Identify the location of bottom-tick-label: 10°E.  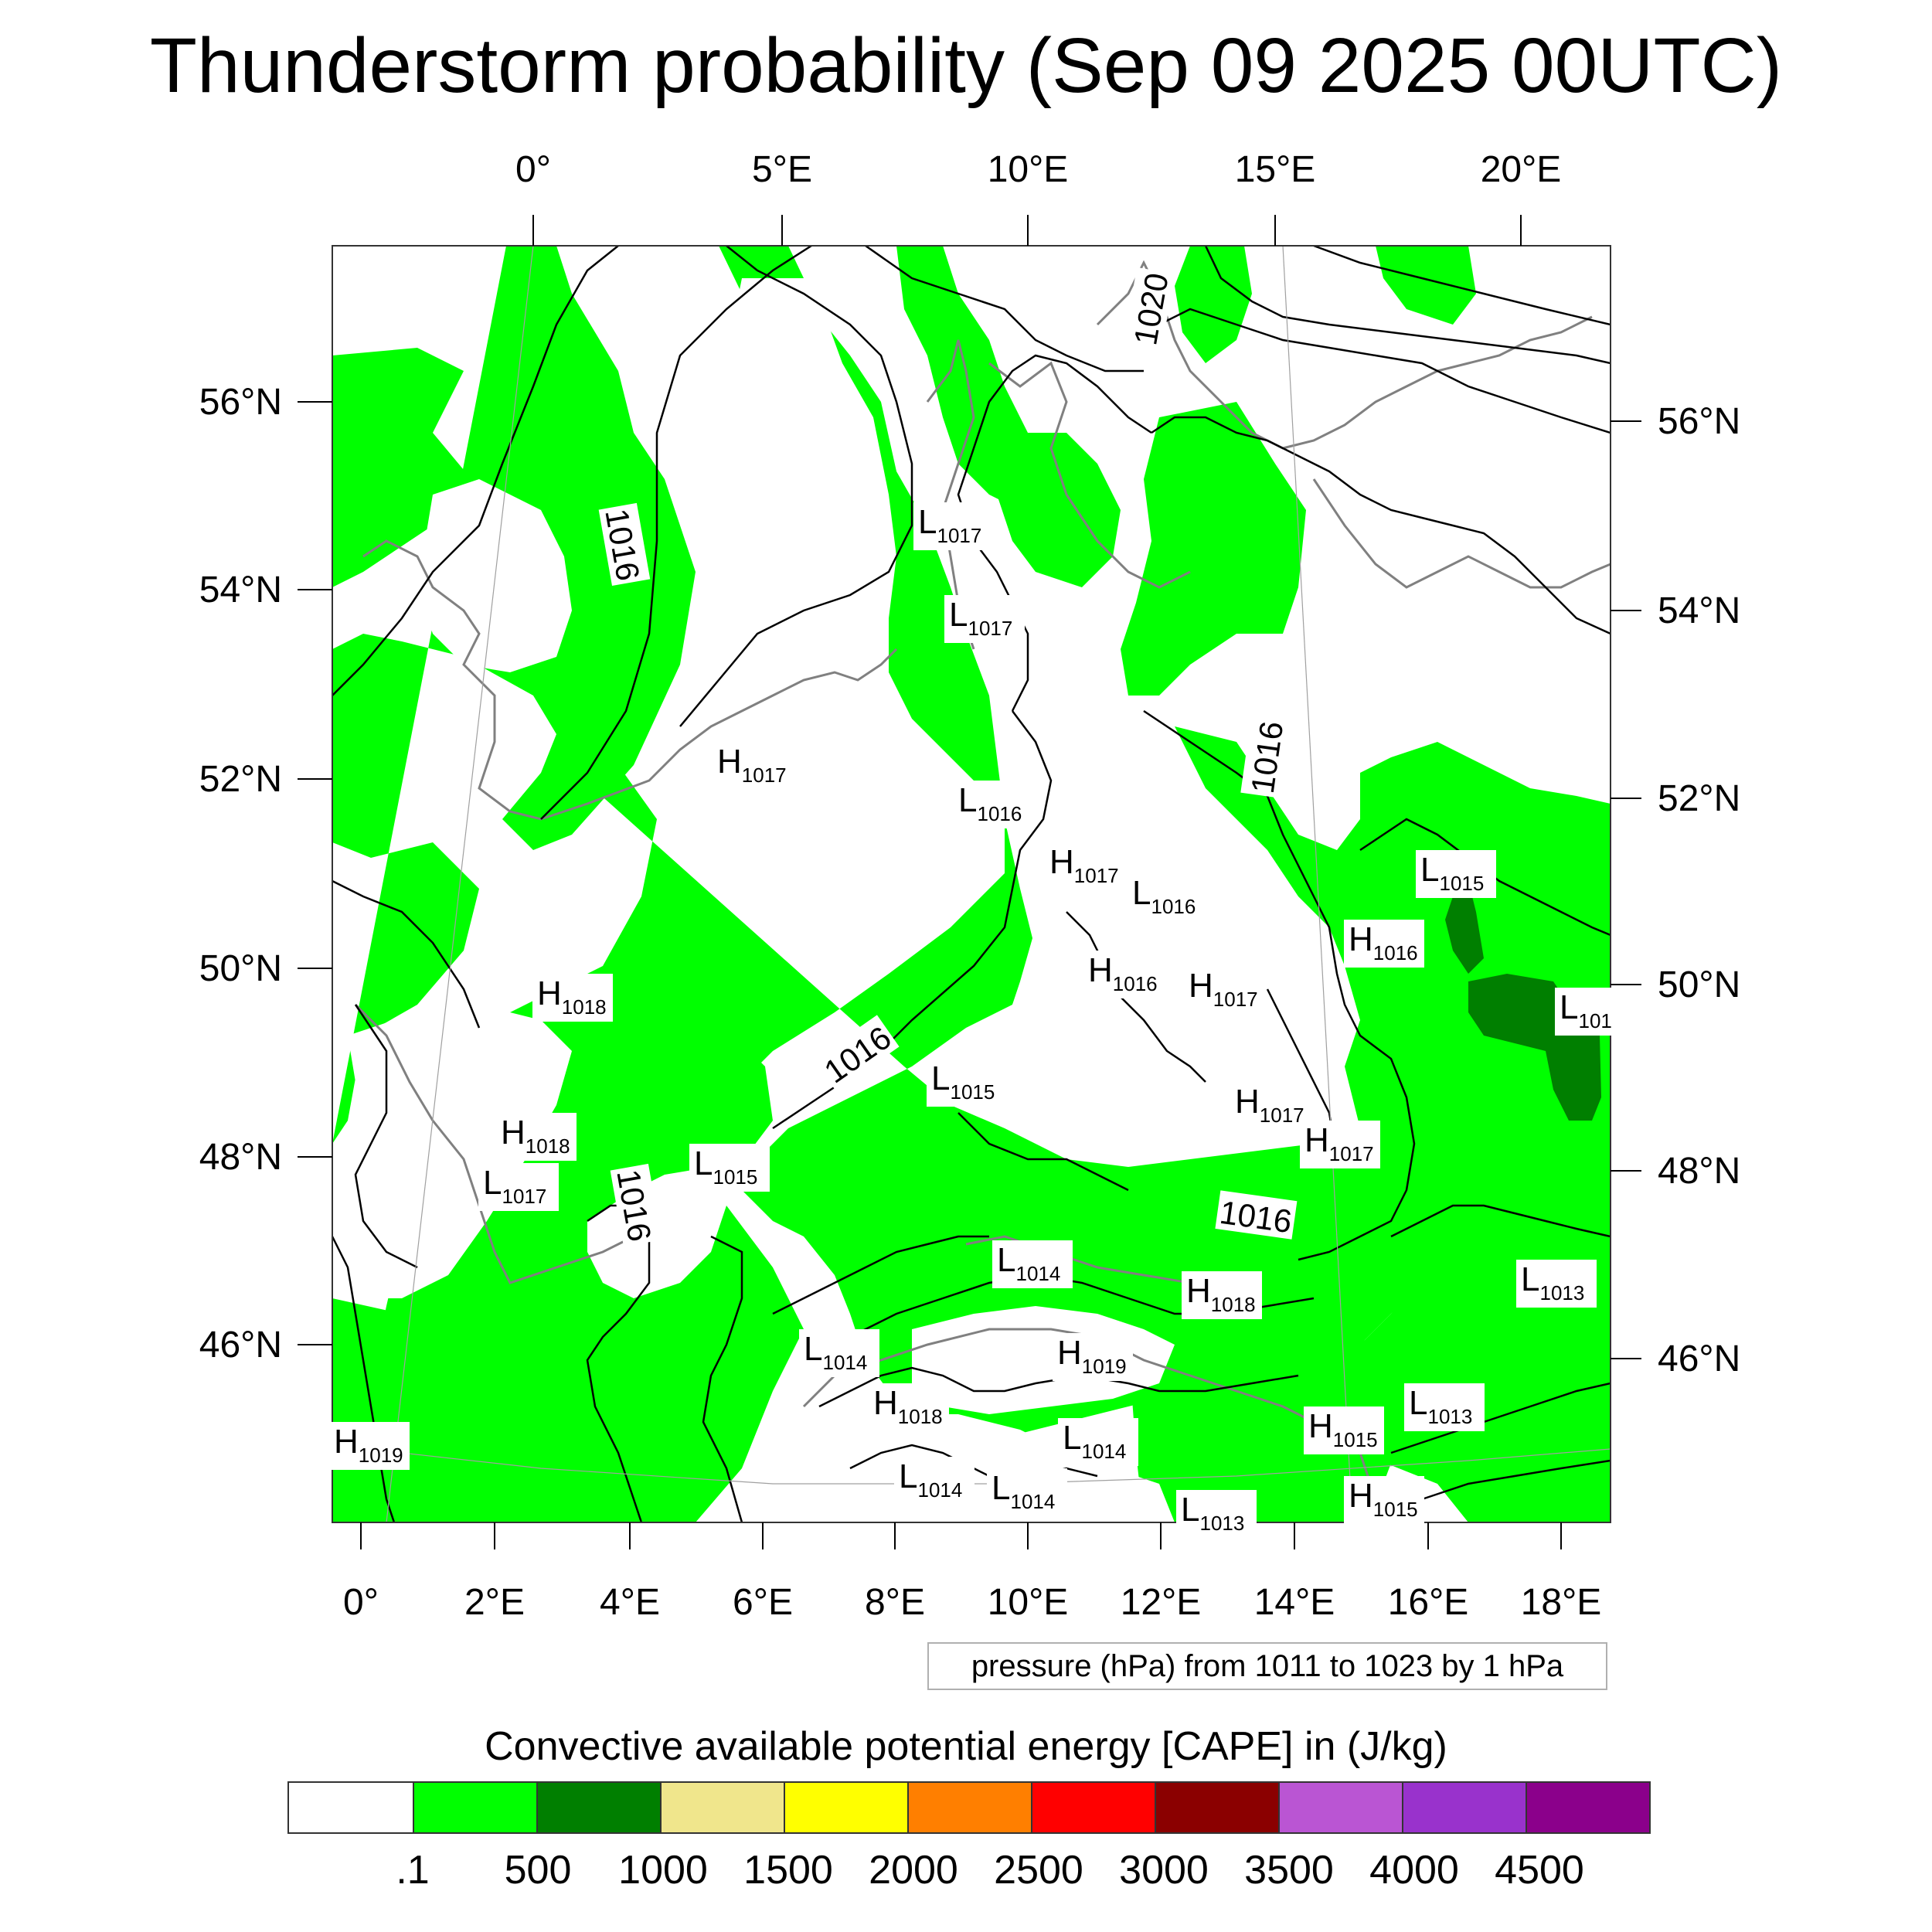
(1028, 1602).